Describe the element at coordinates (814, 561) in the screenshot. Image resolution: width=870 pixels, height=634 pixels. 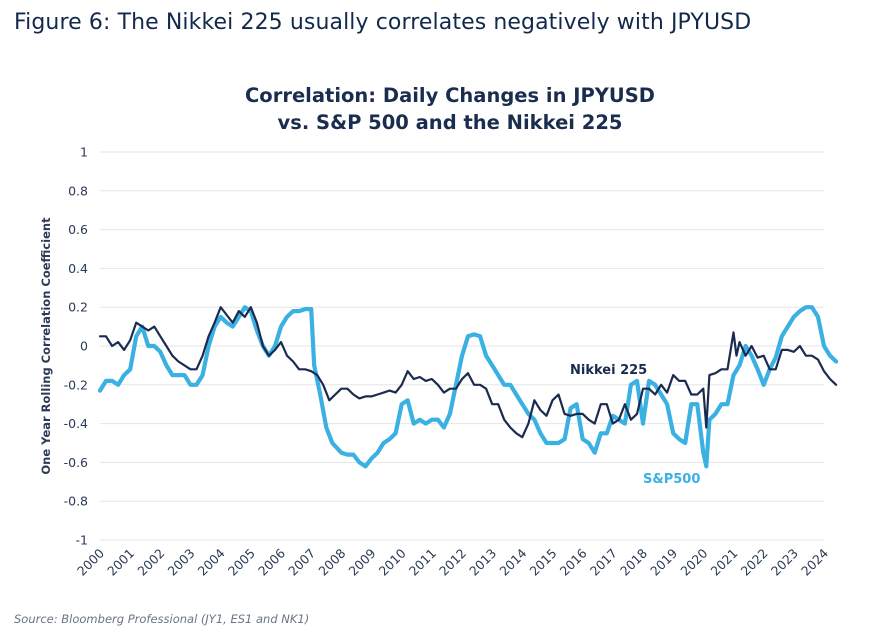
I see `x-tick-label: 2024` at that location.